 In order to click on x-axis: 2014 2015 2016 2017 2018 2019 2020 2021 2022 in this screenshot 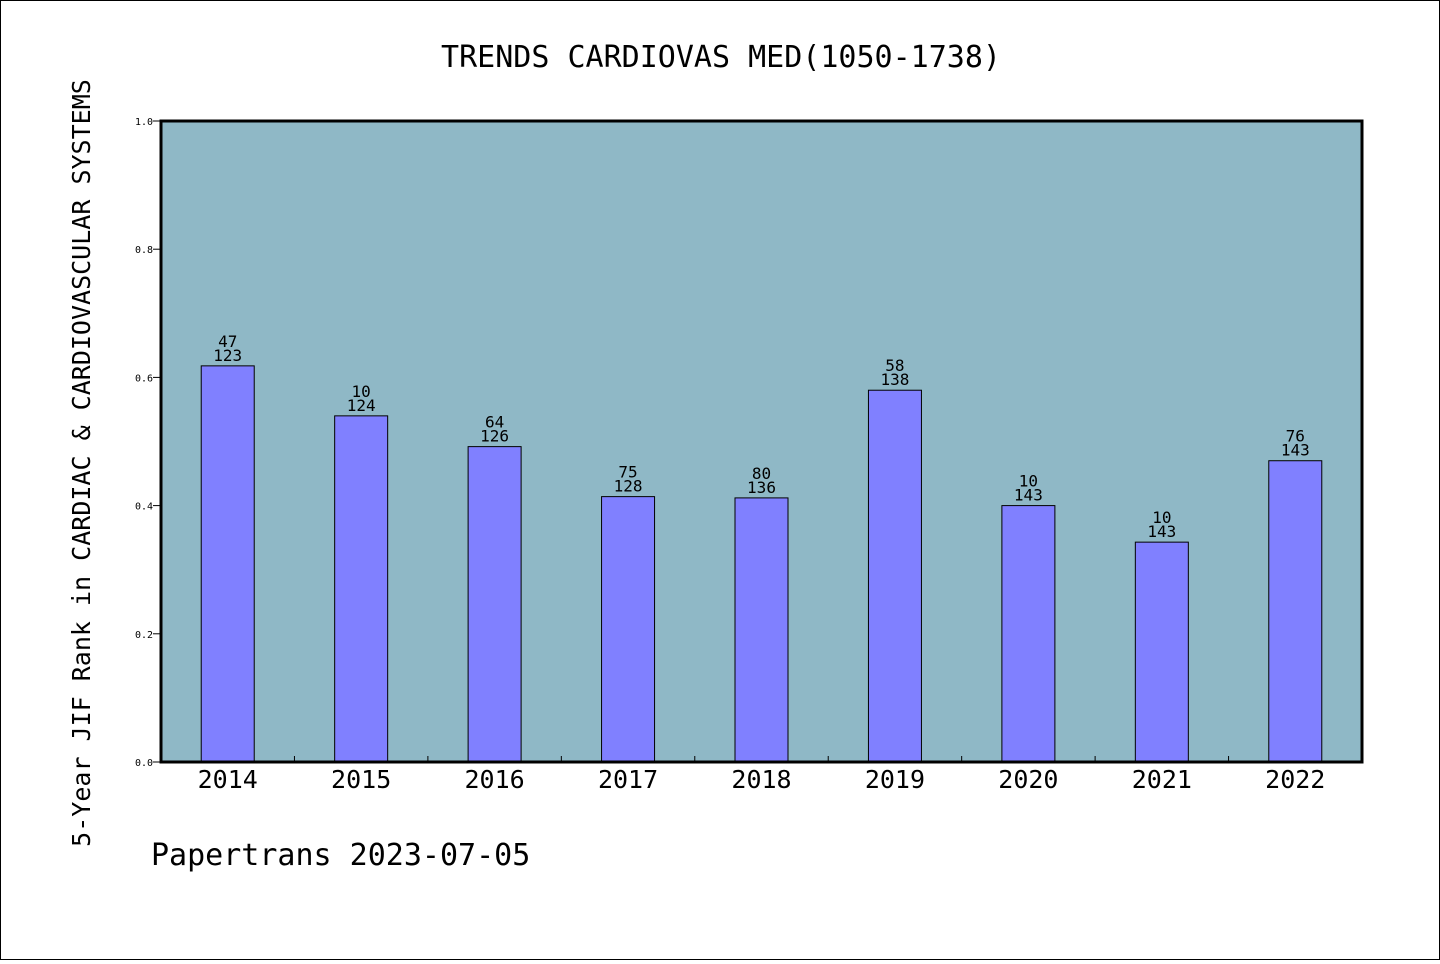, I will do `click(761, 775)`.